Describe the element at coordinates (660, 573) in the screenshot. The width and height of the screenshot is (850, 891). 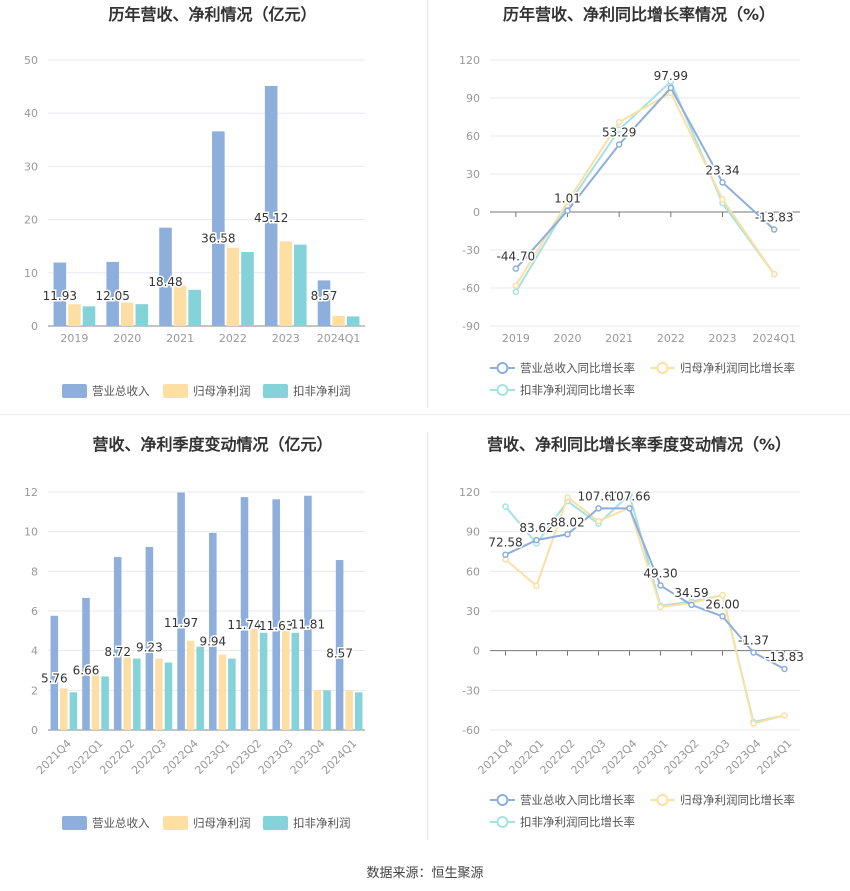
I see `data-label: 49.30` at that location.